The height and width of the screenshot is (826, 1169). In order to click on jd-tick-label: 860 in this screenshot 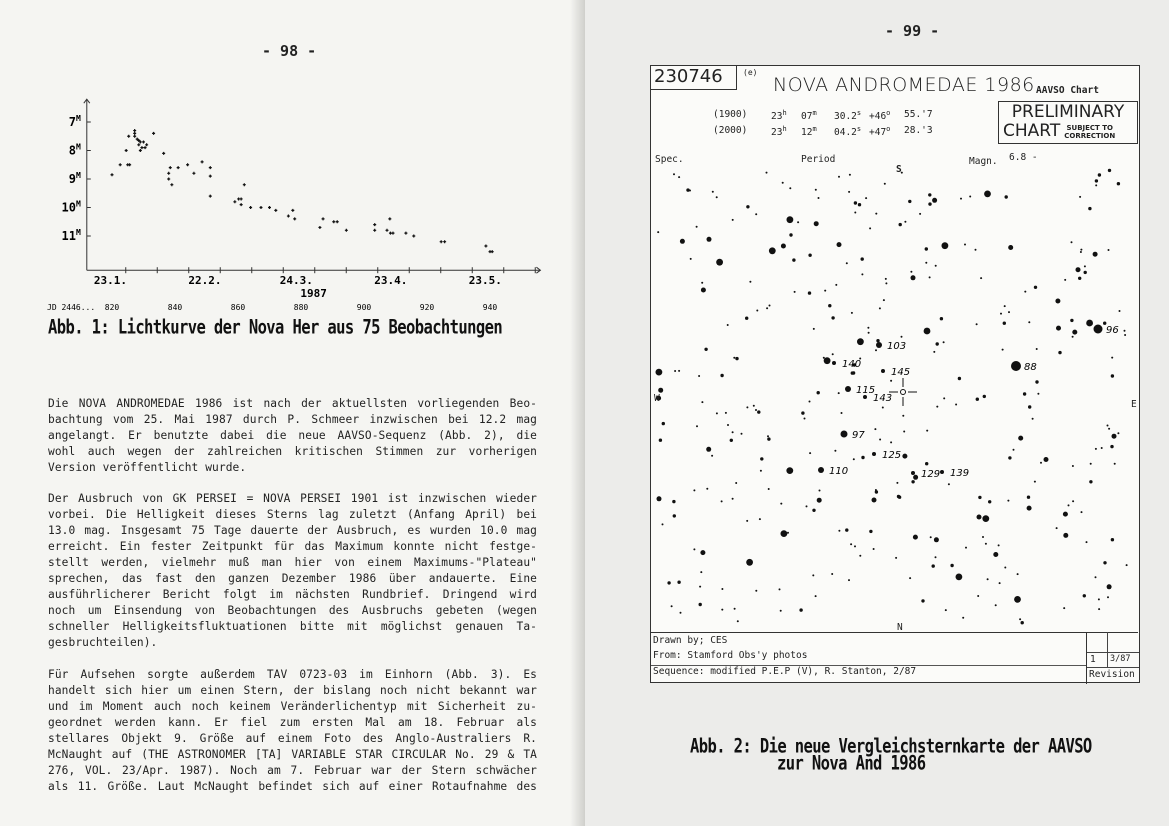, I will do `click(238, 307)`.